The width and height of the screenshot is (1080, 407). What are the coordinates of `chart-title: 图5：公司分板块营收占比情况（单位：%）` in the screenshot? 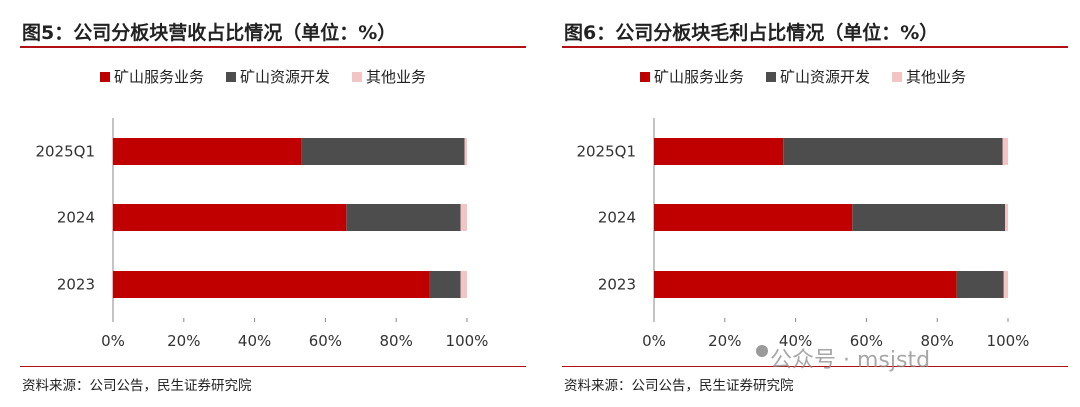 It's located at (209, 33).